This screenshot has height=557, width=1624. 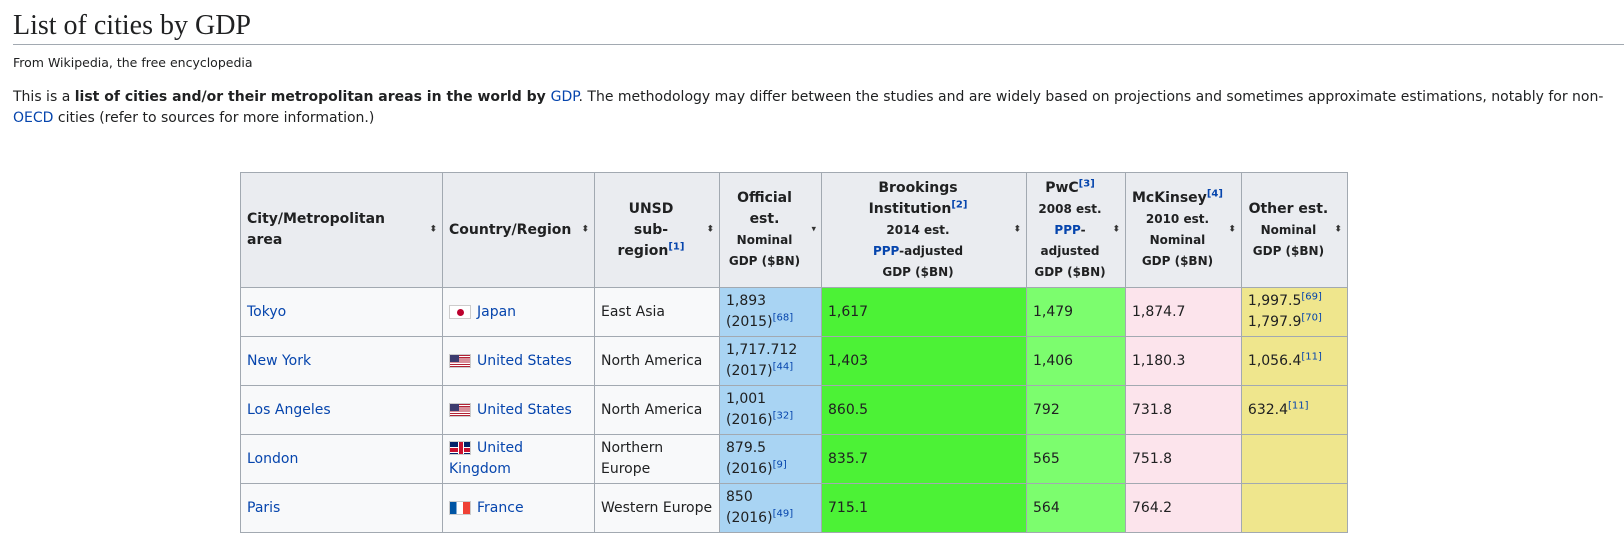 What do you see at coordinates (779, 465) in the screenshot?
I see `ref-link: [9]` at bounding box center [779, 465].